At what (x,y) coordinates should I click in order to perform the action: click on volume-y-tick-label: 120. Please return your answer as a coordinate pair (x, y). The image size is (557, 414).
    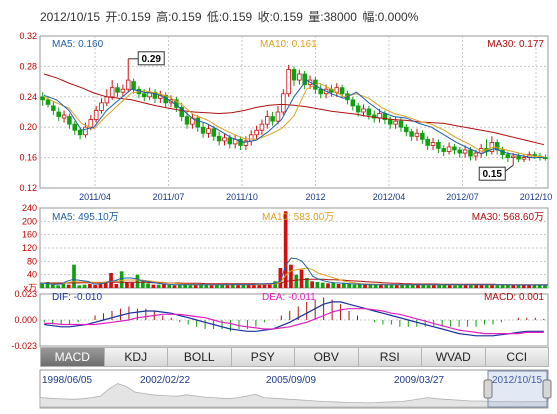
    Looking at the image, I should click on (29, 248).